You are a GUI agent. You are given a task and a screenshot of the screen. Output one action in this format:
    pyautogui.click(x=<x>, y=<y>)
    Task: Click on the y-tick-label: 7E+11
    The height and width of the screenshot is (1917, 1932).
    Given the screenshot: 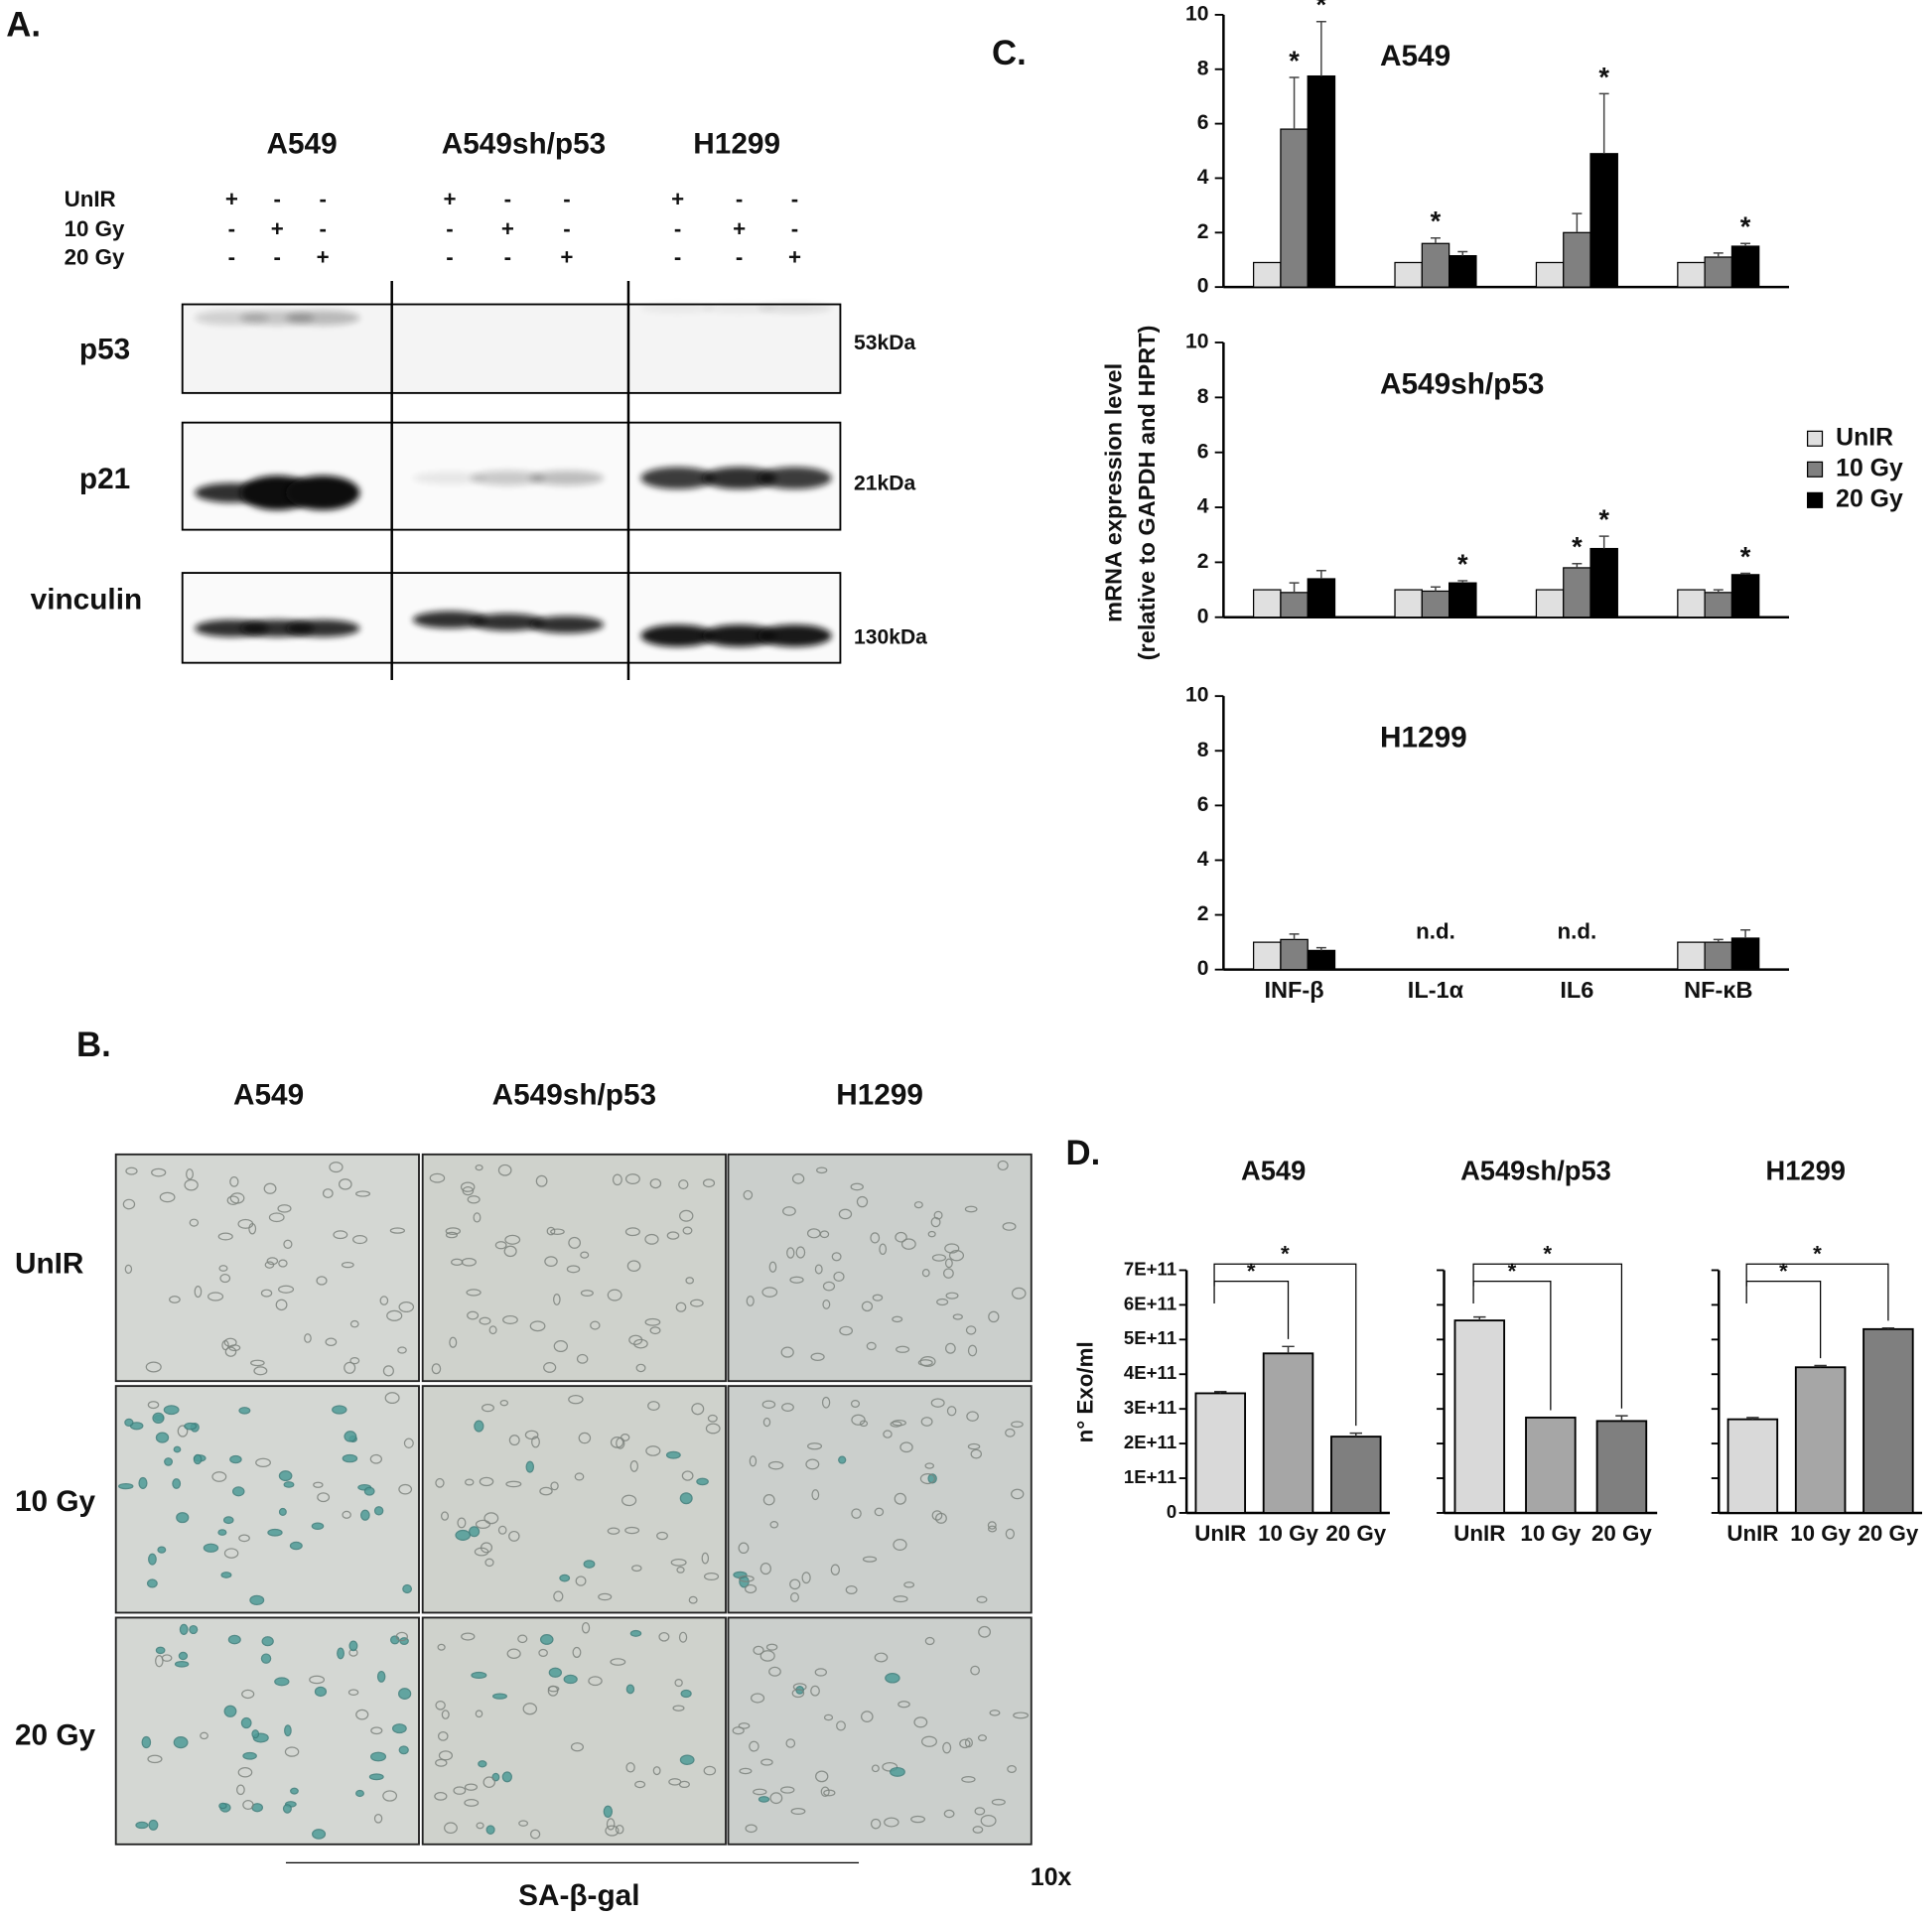 What is the action you would take?
    pyautogui.click(x=1150, y=1268)
    